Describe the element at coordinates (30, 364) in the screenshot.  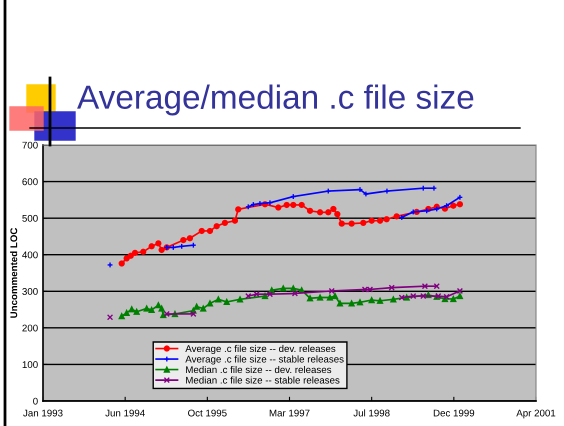
I see `y-tick-label: 100` at that location.